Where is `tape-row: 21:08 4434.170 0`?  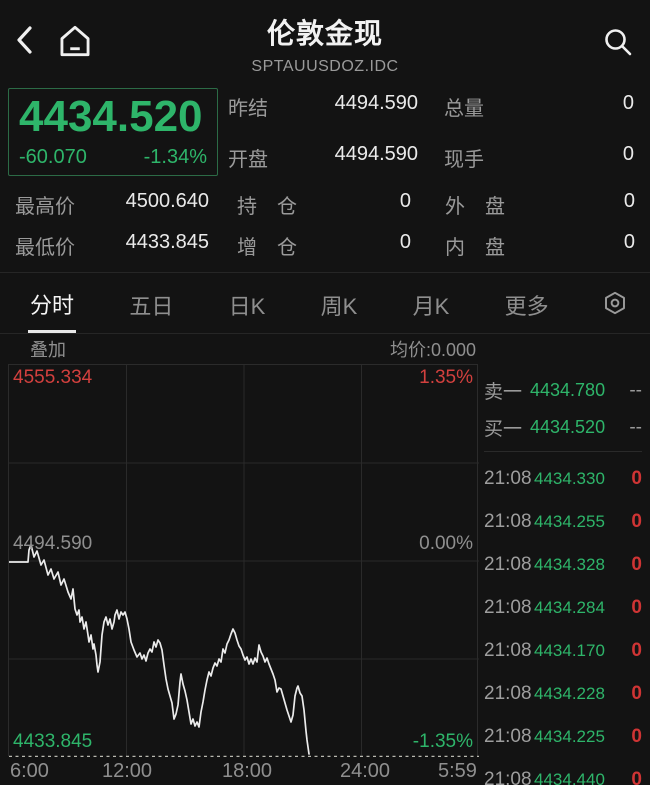 tape-row: 21:08 4434.170 0 is located at coordinates (563, 650).